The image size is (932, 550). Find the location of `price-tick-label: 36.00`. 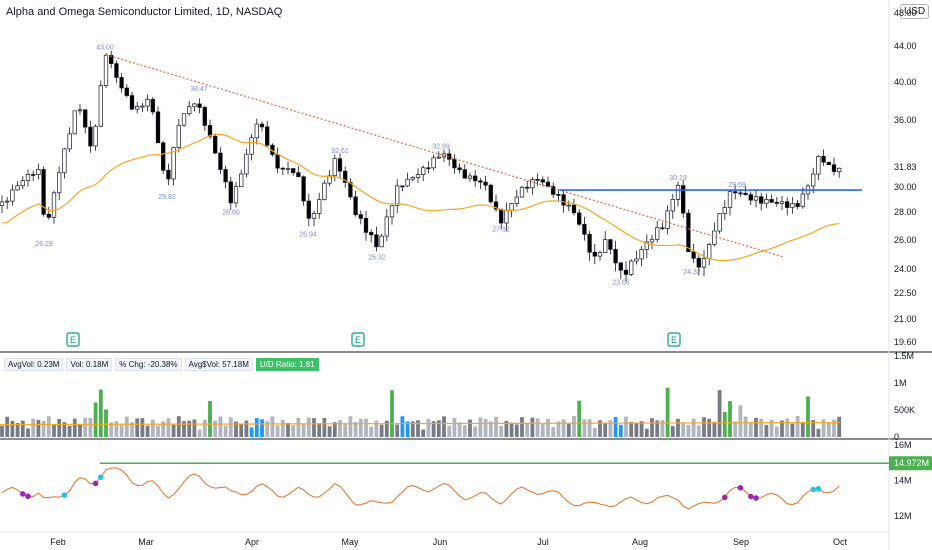

price-tick-label: 36.00 is located at coordinates (905, 120).